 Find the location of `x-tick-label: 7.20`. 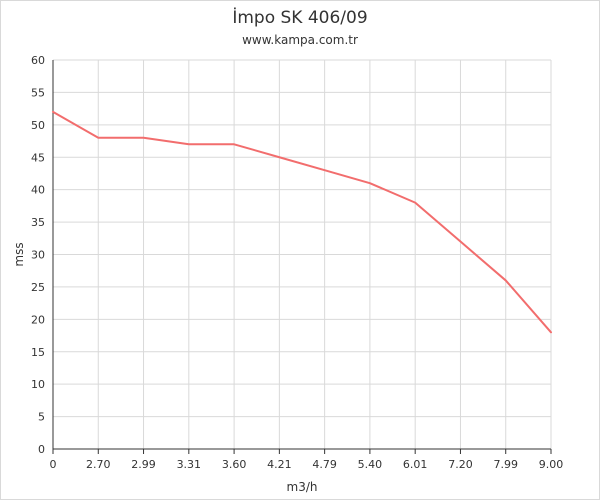

x-tick-label: 7.20 is located at coordinates (460, 464).